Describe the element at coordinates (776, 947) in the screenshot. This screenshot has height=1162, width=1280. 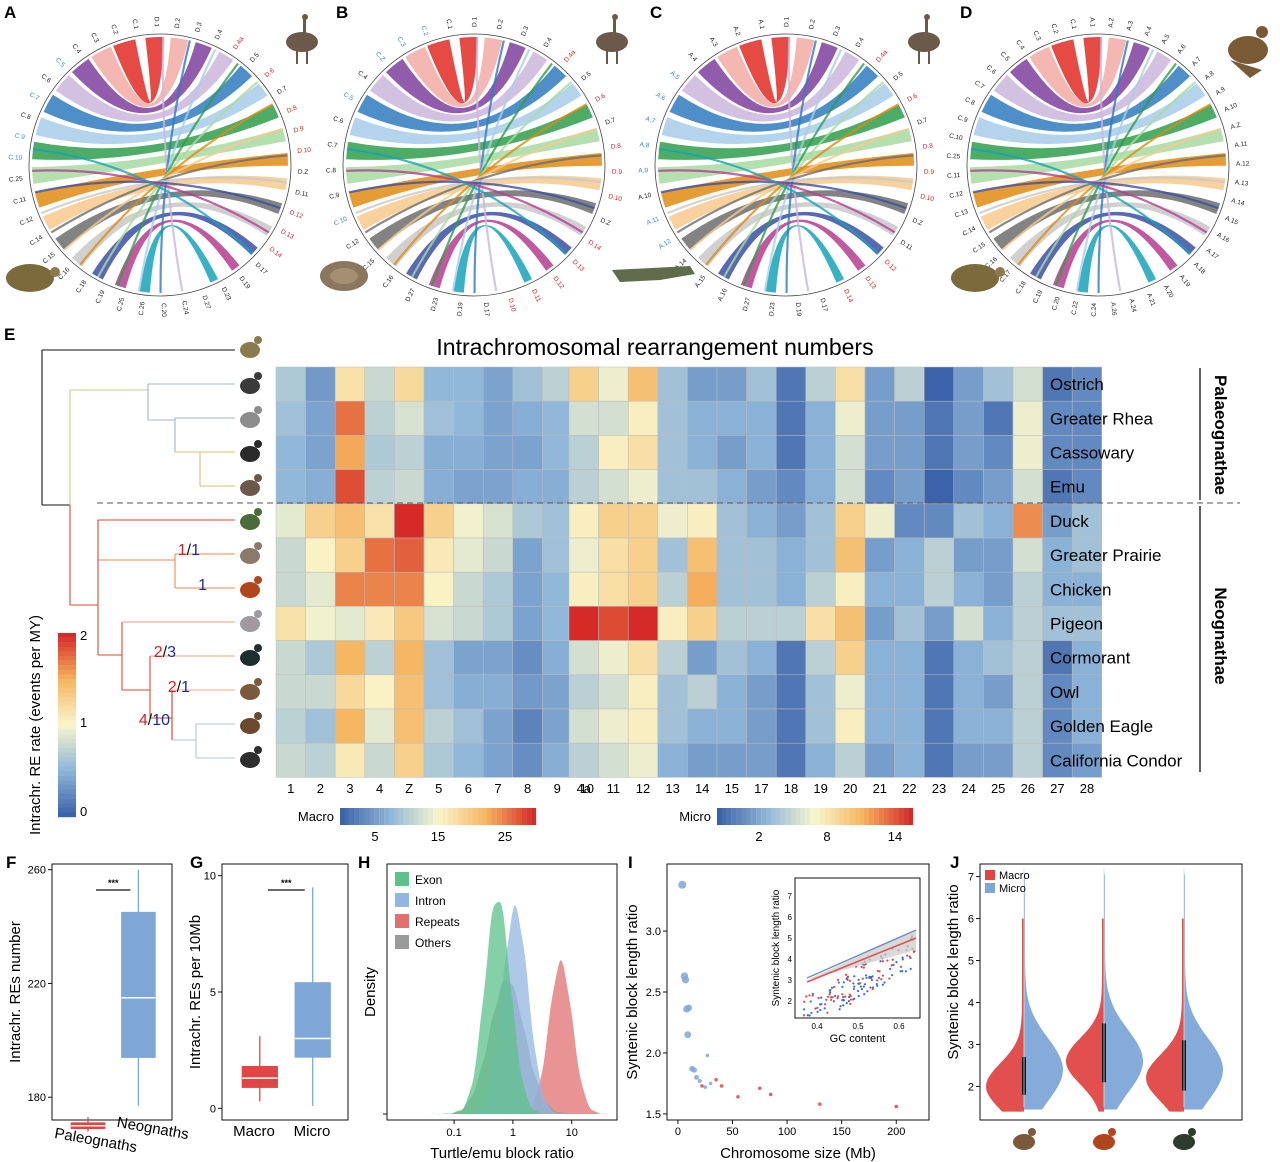
I see `inset-y-label: Syntenic block length ratio` at that location.